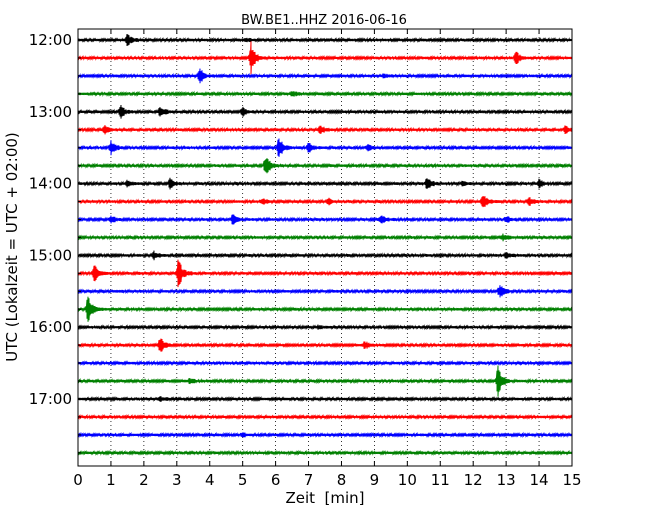 The image size is (650, 520). What do you see at coordinates (375, 480) in the screenshot?
I see `x-tick-label: 9` at bounding box center [375, 480].